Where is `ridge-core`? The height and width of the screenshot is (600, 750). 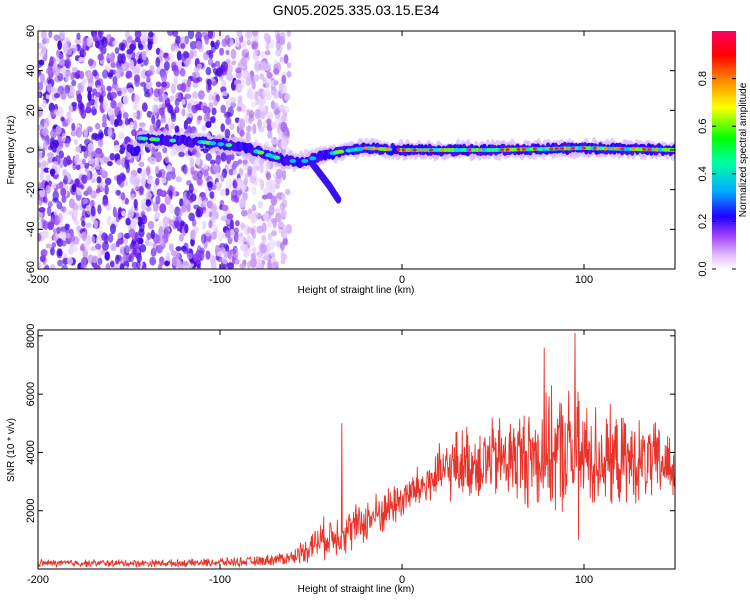
ridge-core is located at coordinates (221, 144).